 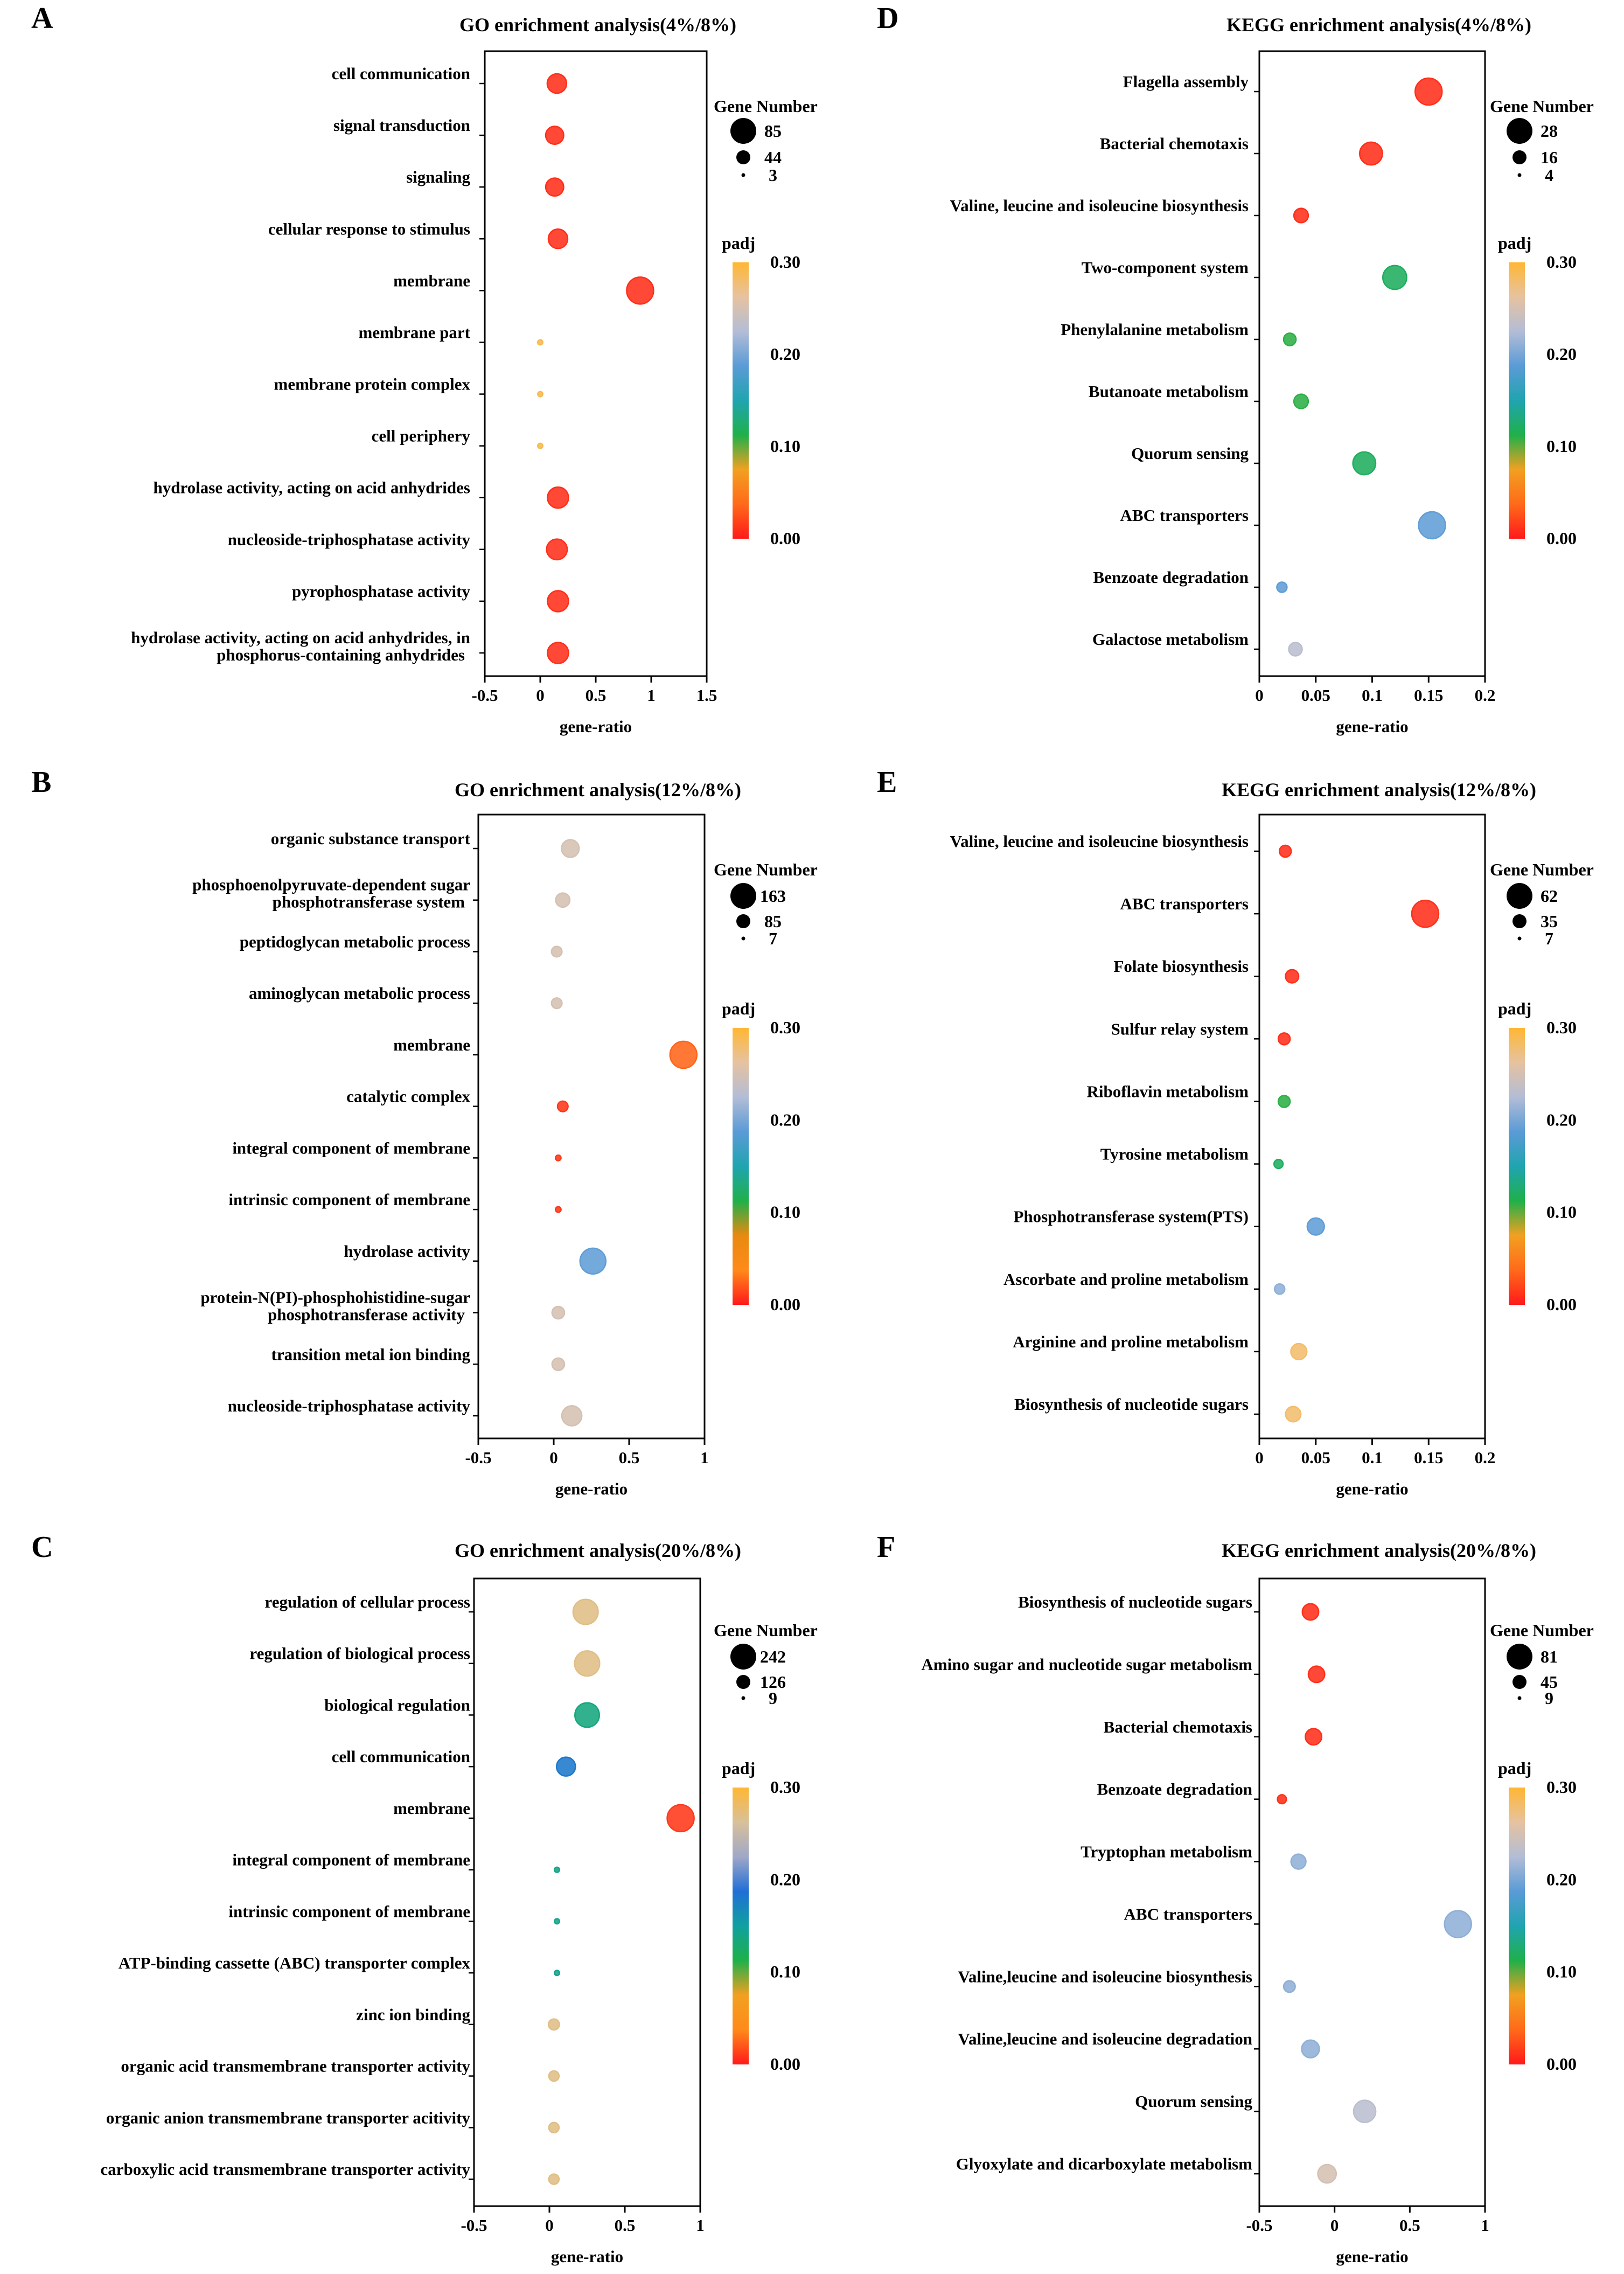 What do you see at coordinates (1169, 391) in the screenshot?
I see `panel-d-category-label: Butanoate metabolism` at bounding box center [1169, 391].